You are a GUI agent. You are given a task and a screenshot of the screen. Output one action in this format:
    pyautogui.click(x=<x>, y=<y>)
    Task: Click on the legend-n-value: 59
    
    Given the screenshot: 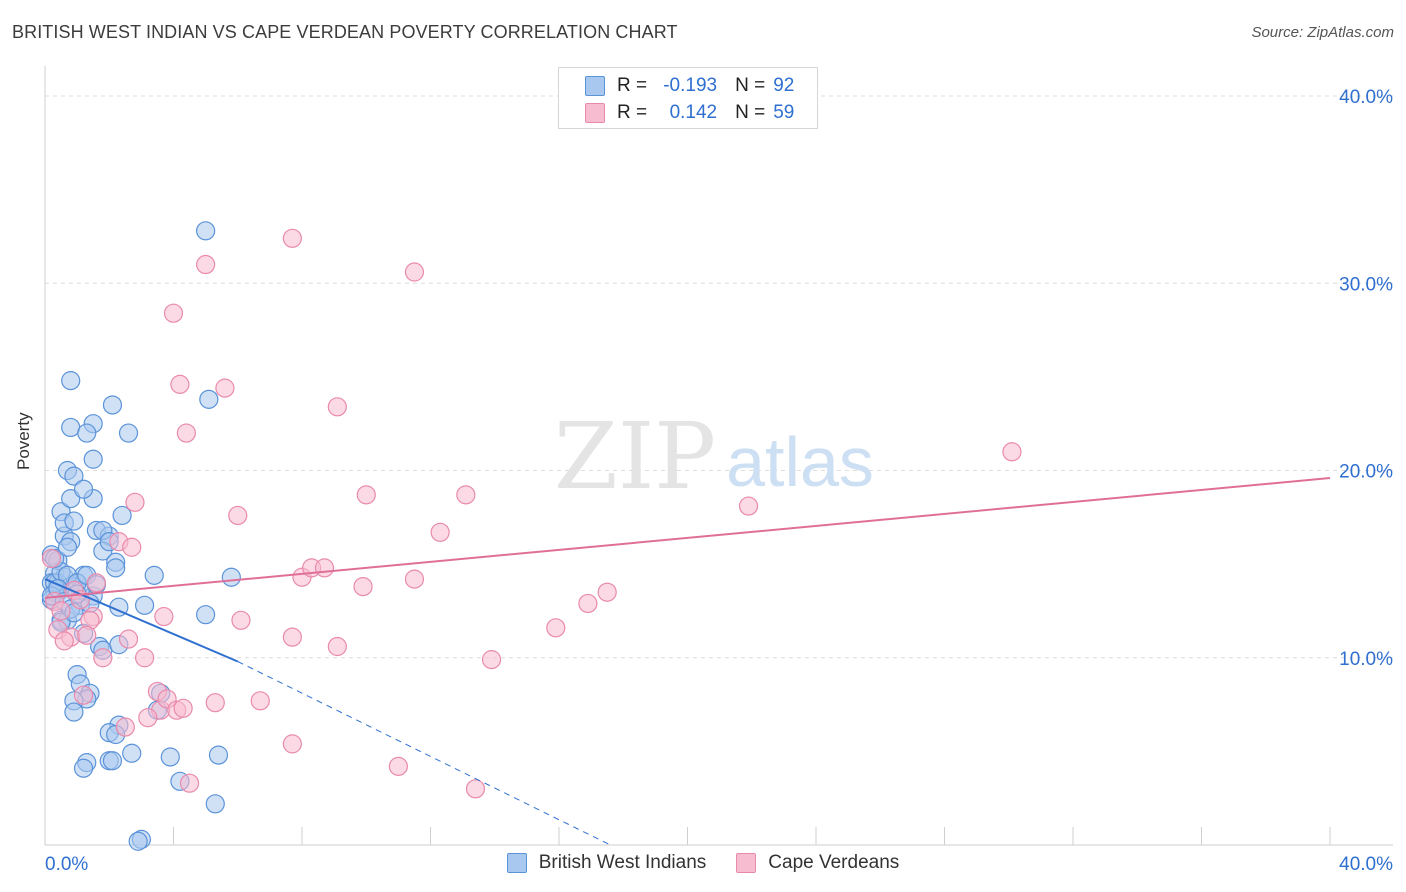 What is the action you would take?
    pyautogui.click(x=784, y=112)
    